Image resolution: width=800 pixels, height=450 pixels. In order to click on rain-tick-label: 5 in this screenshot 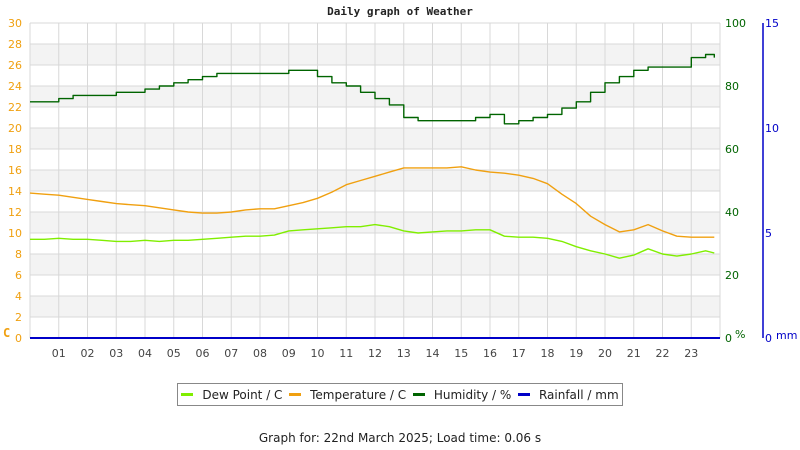, I will do `click(768, 233)`.